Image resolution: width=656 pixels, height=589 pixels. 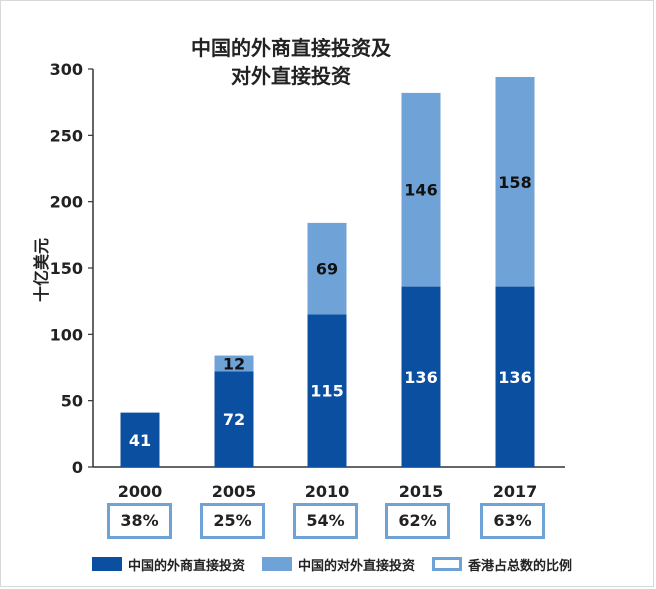 What do you see at coordinates (417, 521) in the screenshot?
I see `ratio-box-2015: 62%` at bounding box center [417, 521].